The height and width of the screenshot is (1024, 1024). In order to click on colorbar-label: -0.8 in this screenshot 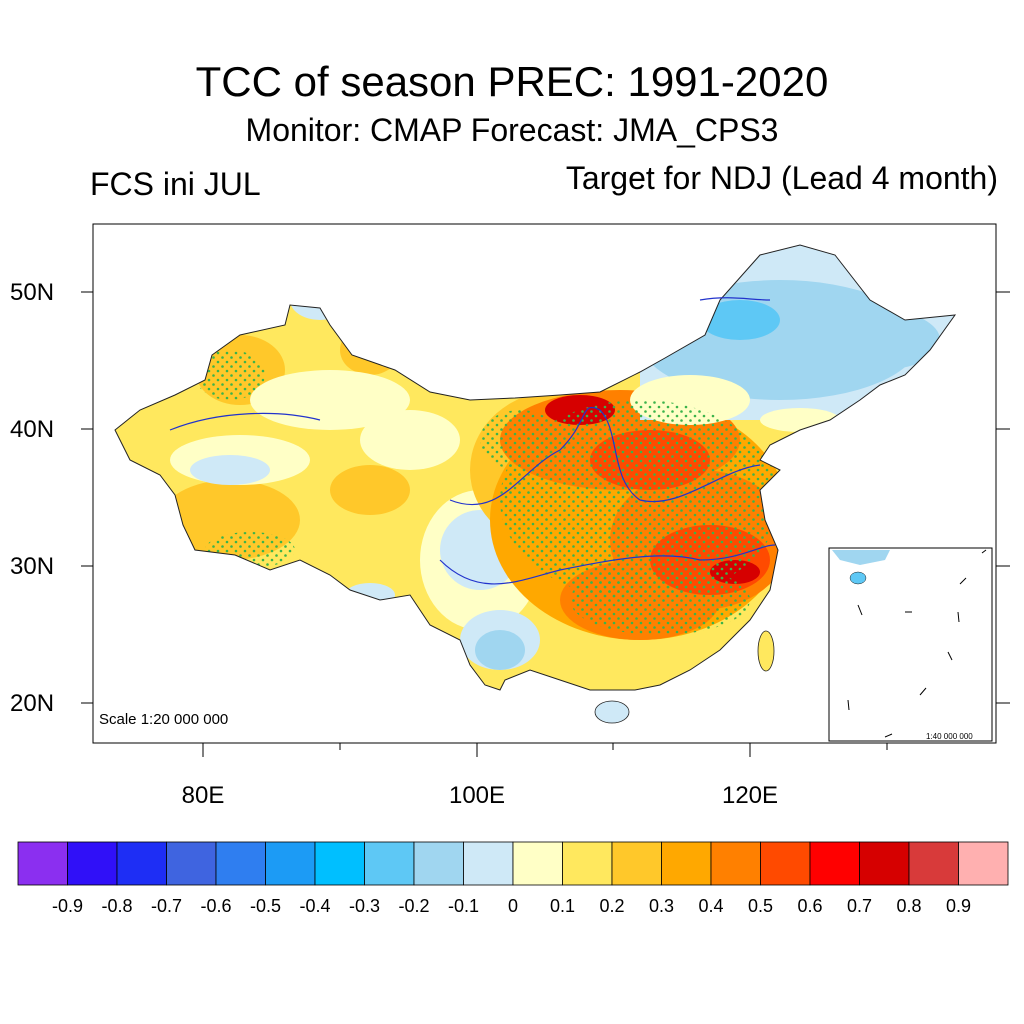, I will do `click(117, 906)`.